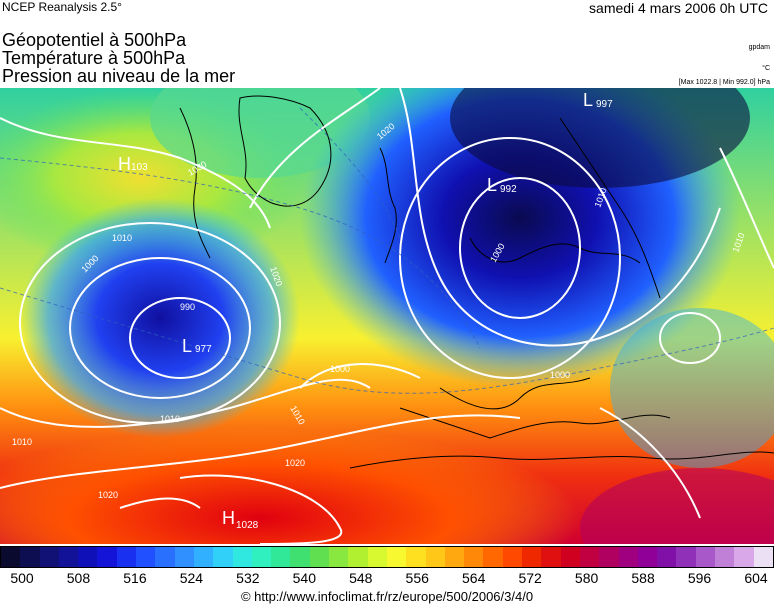 This screenshot has width=774, height=607. What do you see at coordinates (474, 578) in the screenshot?
I see `colorbar-tick-label: 564` at bounding box center [474, 578].